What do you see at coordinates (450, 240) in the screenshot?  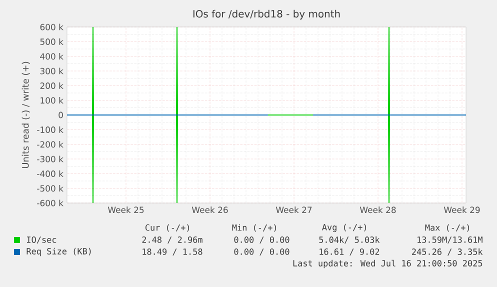 I see `text: 13.59M/13.61M` at bounding box center [450, 240].